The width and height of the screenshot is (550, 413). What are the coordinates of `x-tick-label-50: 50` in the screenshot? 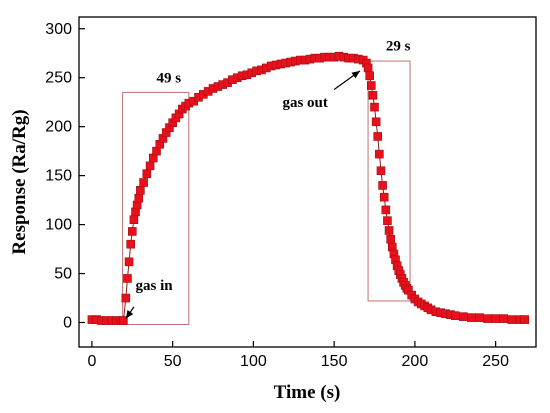 It's located at (173, 361).